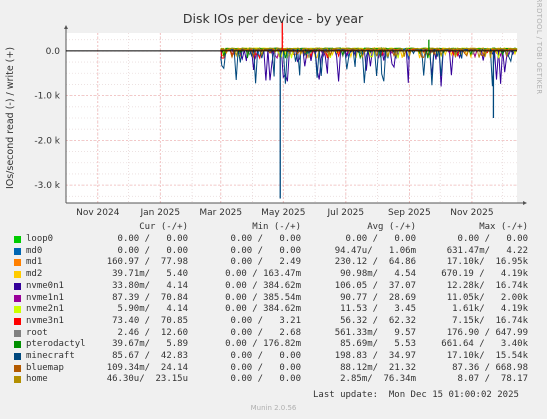 The image size is (547, 419). I want to click on legend-header: Avg (-/+), so click(391, 227).